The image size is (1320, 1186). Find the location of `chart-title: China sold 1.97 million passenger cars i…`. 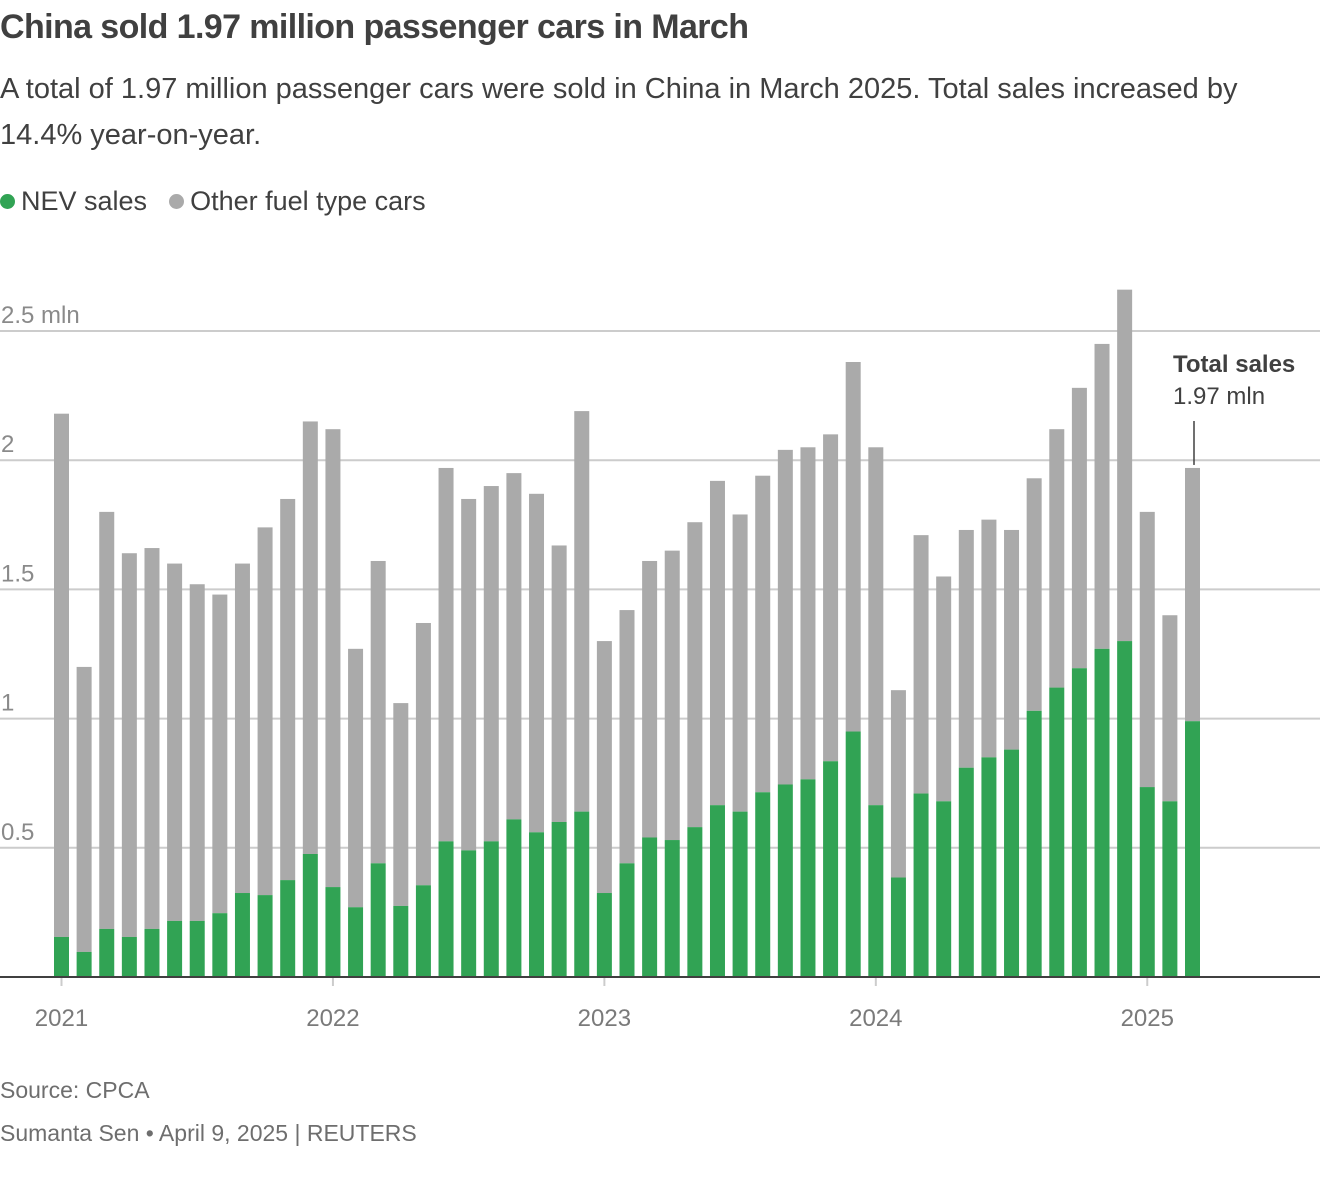

chart-title: China sold 1.97 million passenger cars i… is located at coordinates (374, 27).